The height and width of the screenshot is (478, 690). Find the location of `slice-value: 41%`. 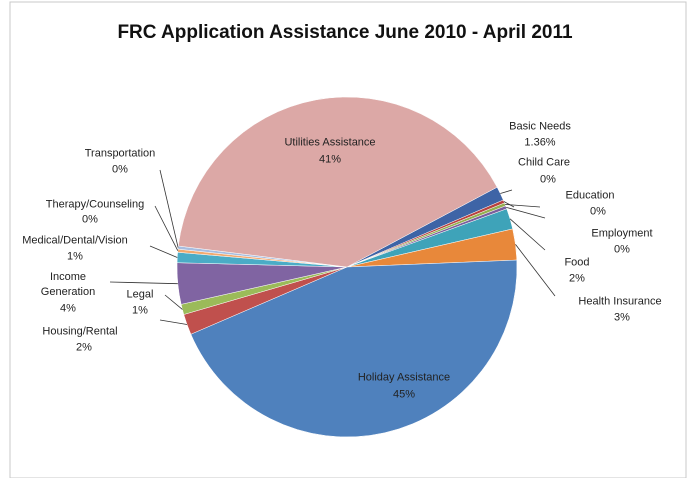

slice-value: 41% is located at coordinates (330, 159).